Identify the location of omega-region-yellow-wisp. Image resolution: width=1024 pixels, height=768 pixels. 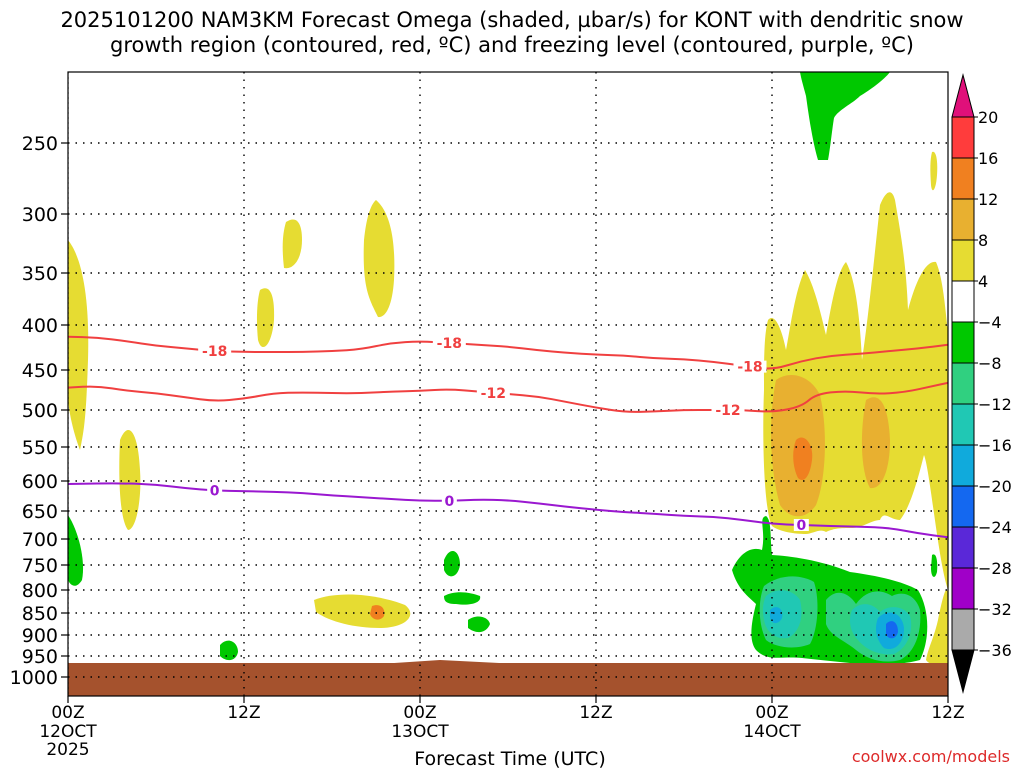
(934, 171).